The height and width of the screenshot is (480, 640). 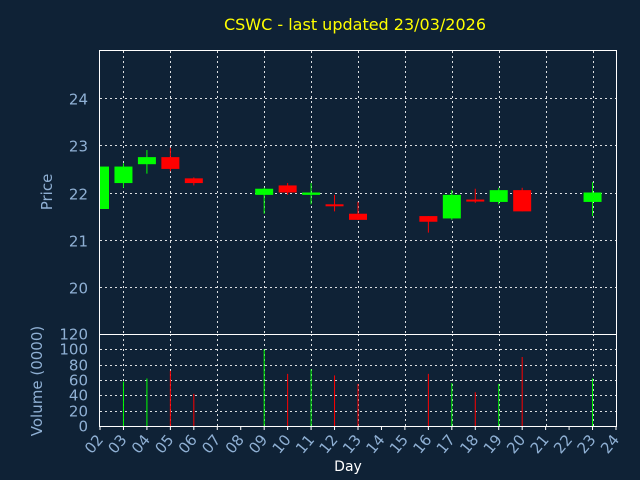 I want to click on x-tick-label: 08, so click(x=235, y=444).